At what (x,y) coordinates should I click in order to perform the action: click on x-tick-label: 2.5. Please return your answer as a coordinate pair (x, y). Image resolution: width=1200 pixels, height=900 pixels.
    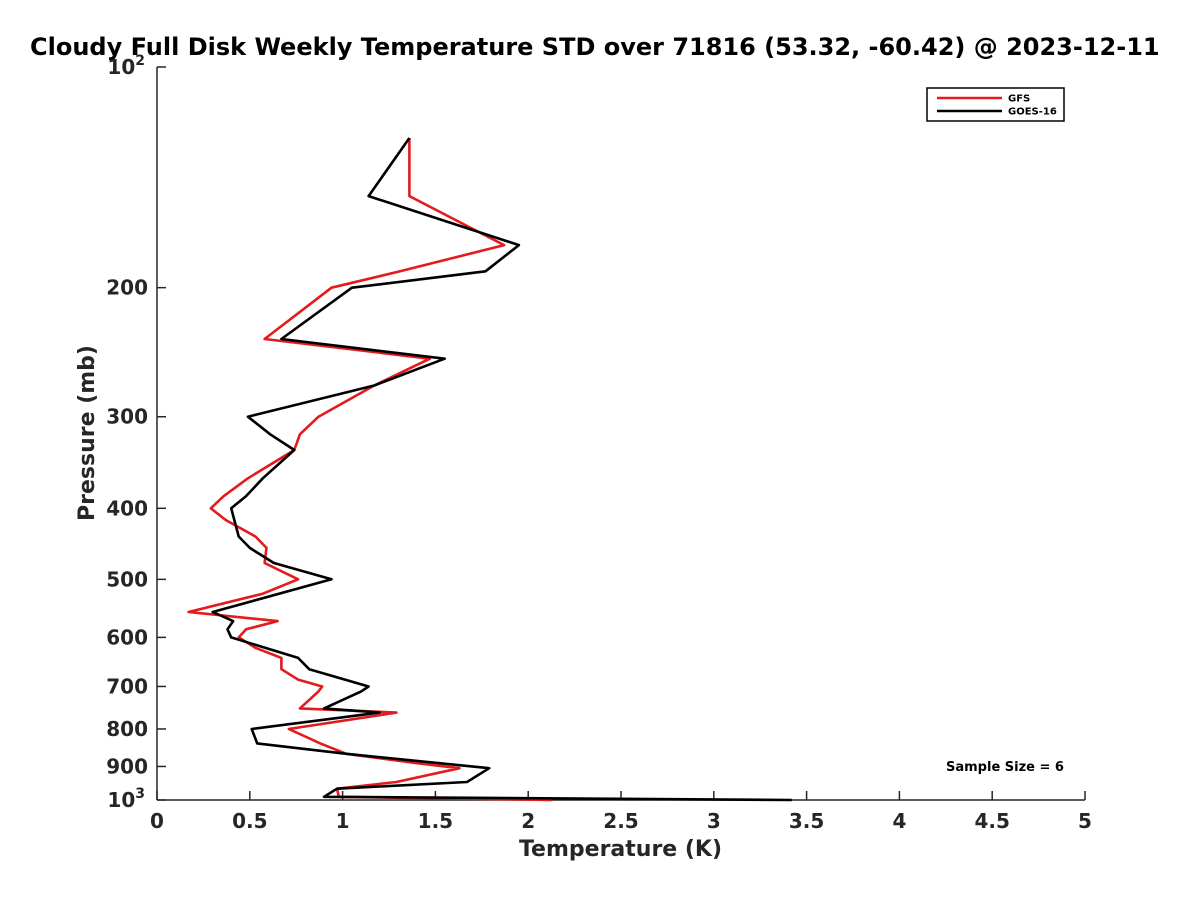
    Looking at the image, I should click on (620, 821).